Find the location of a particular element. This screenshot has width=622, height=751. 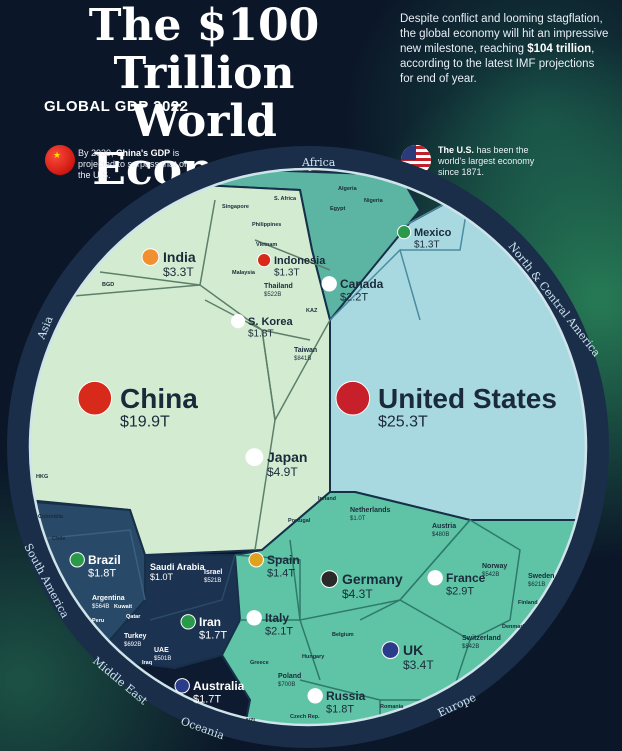

country-name: Turkey is located at coordinates (135, 636).